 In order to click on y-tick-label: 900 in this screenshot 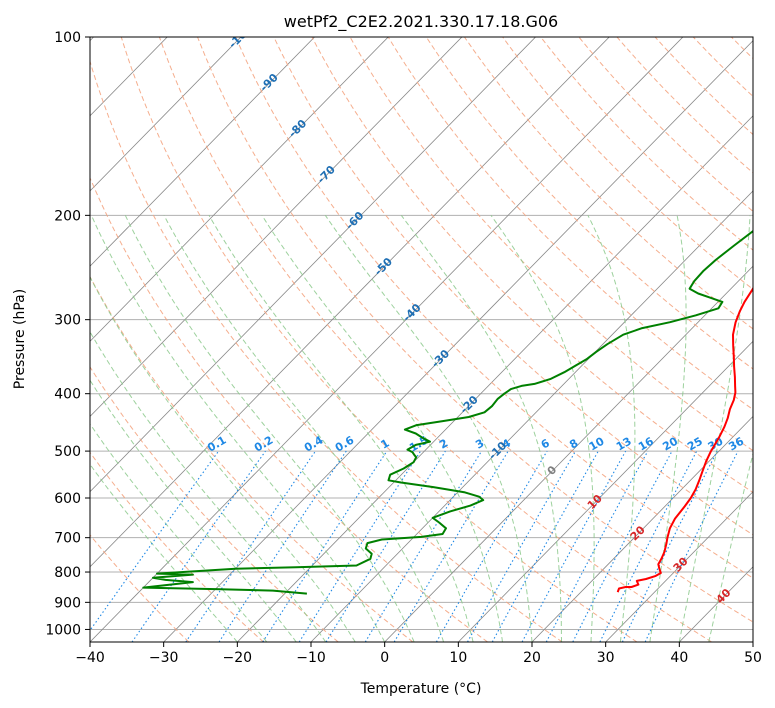, I will do `click(67, 603)`.